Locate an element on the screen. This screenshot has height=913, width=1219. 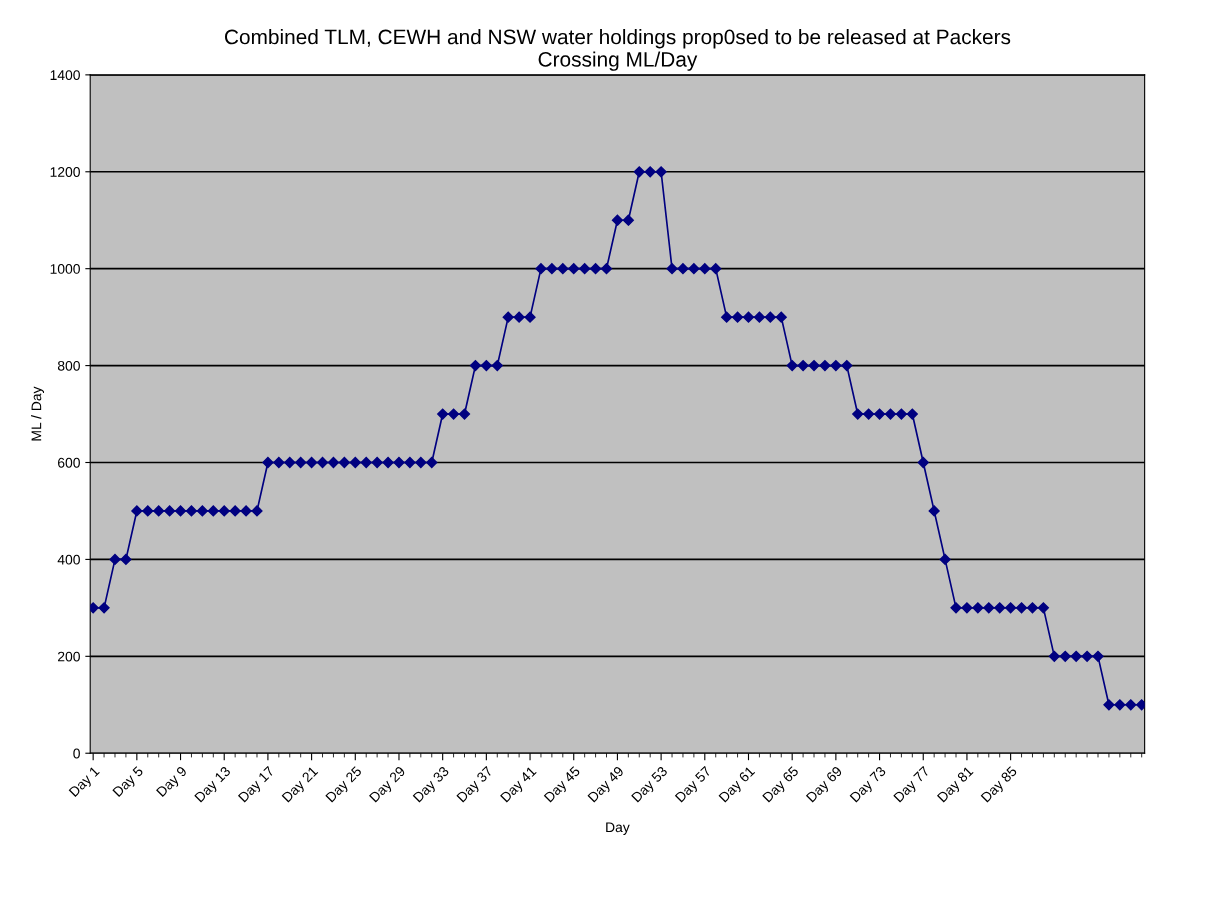
x-tick-label: Day 9 is located at coordinates (172, 782).